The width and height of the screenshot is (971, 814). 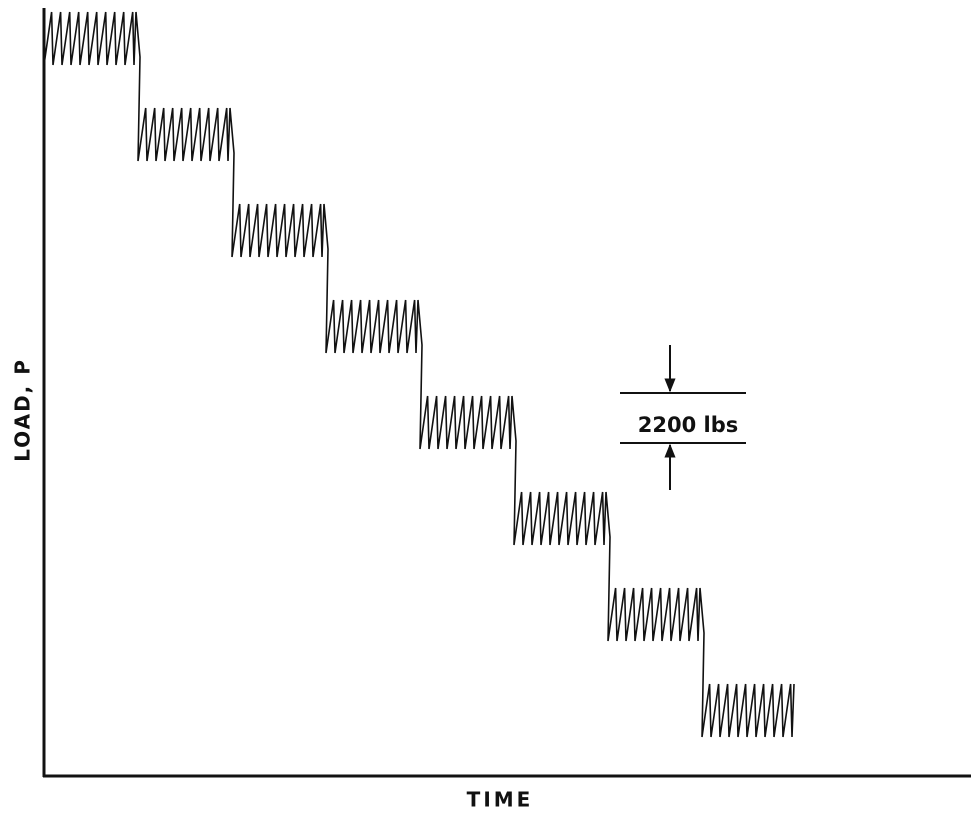 I want to click on x-axis-label: TIME, so click(x=500, y=800).